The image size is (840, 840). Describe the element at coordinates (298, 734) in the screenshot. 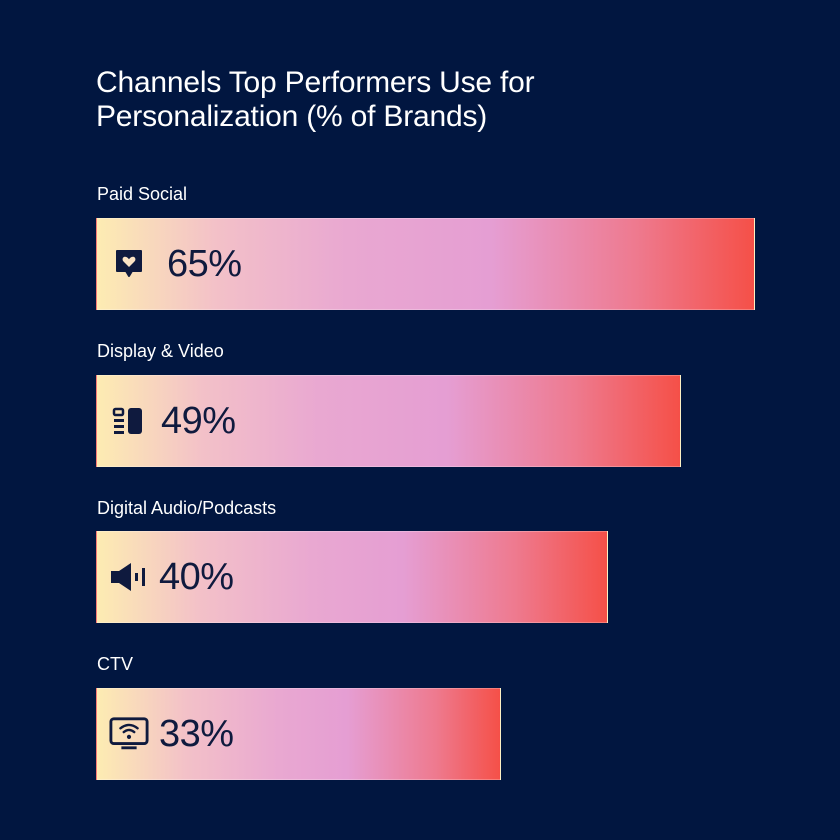

I see `bar-ctv: 33%` at that location.